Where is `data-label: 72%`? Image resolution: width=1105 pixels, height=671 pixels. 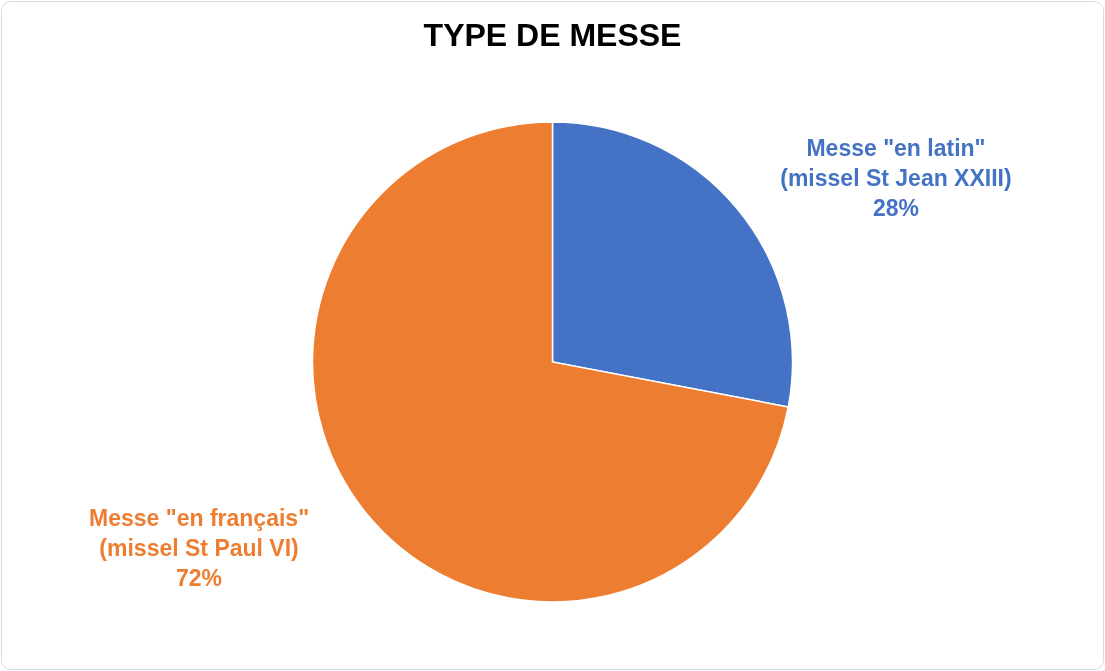 data-label: 72% is located at coordinates (199, 577).